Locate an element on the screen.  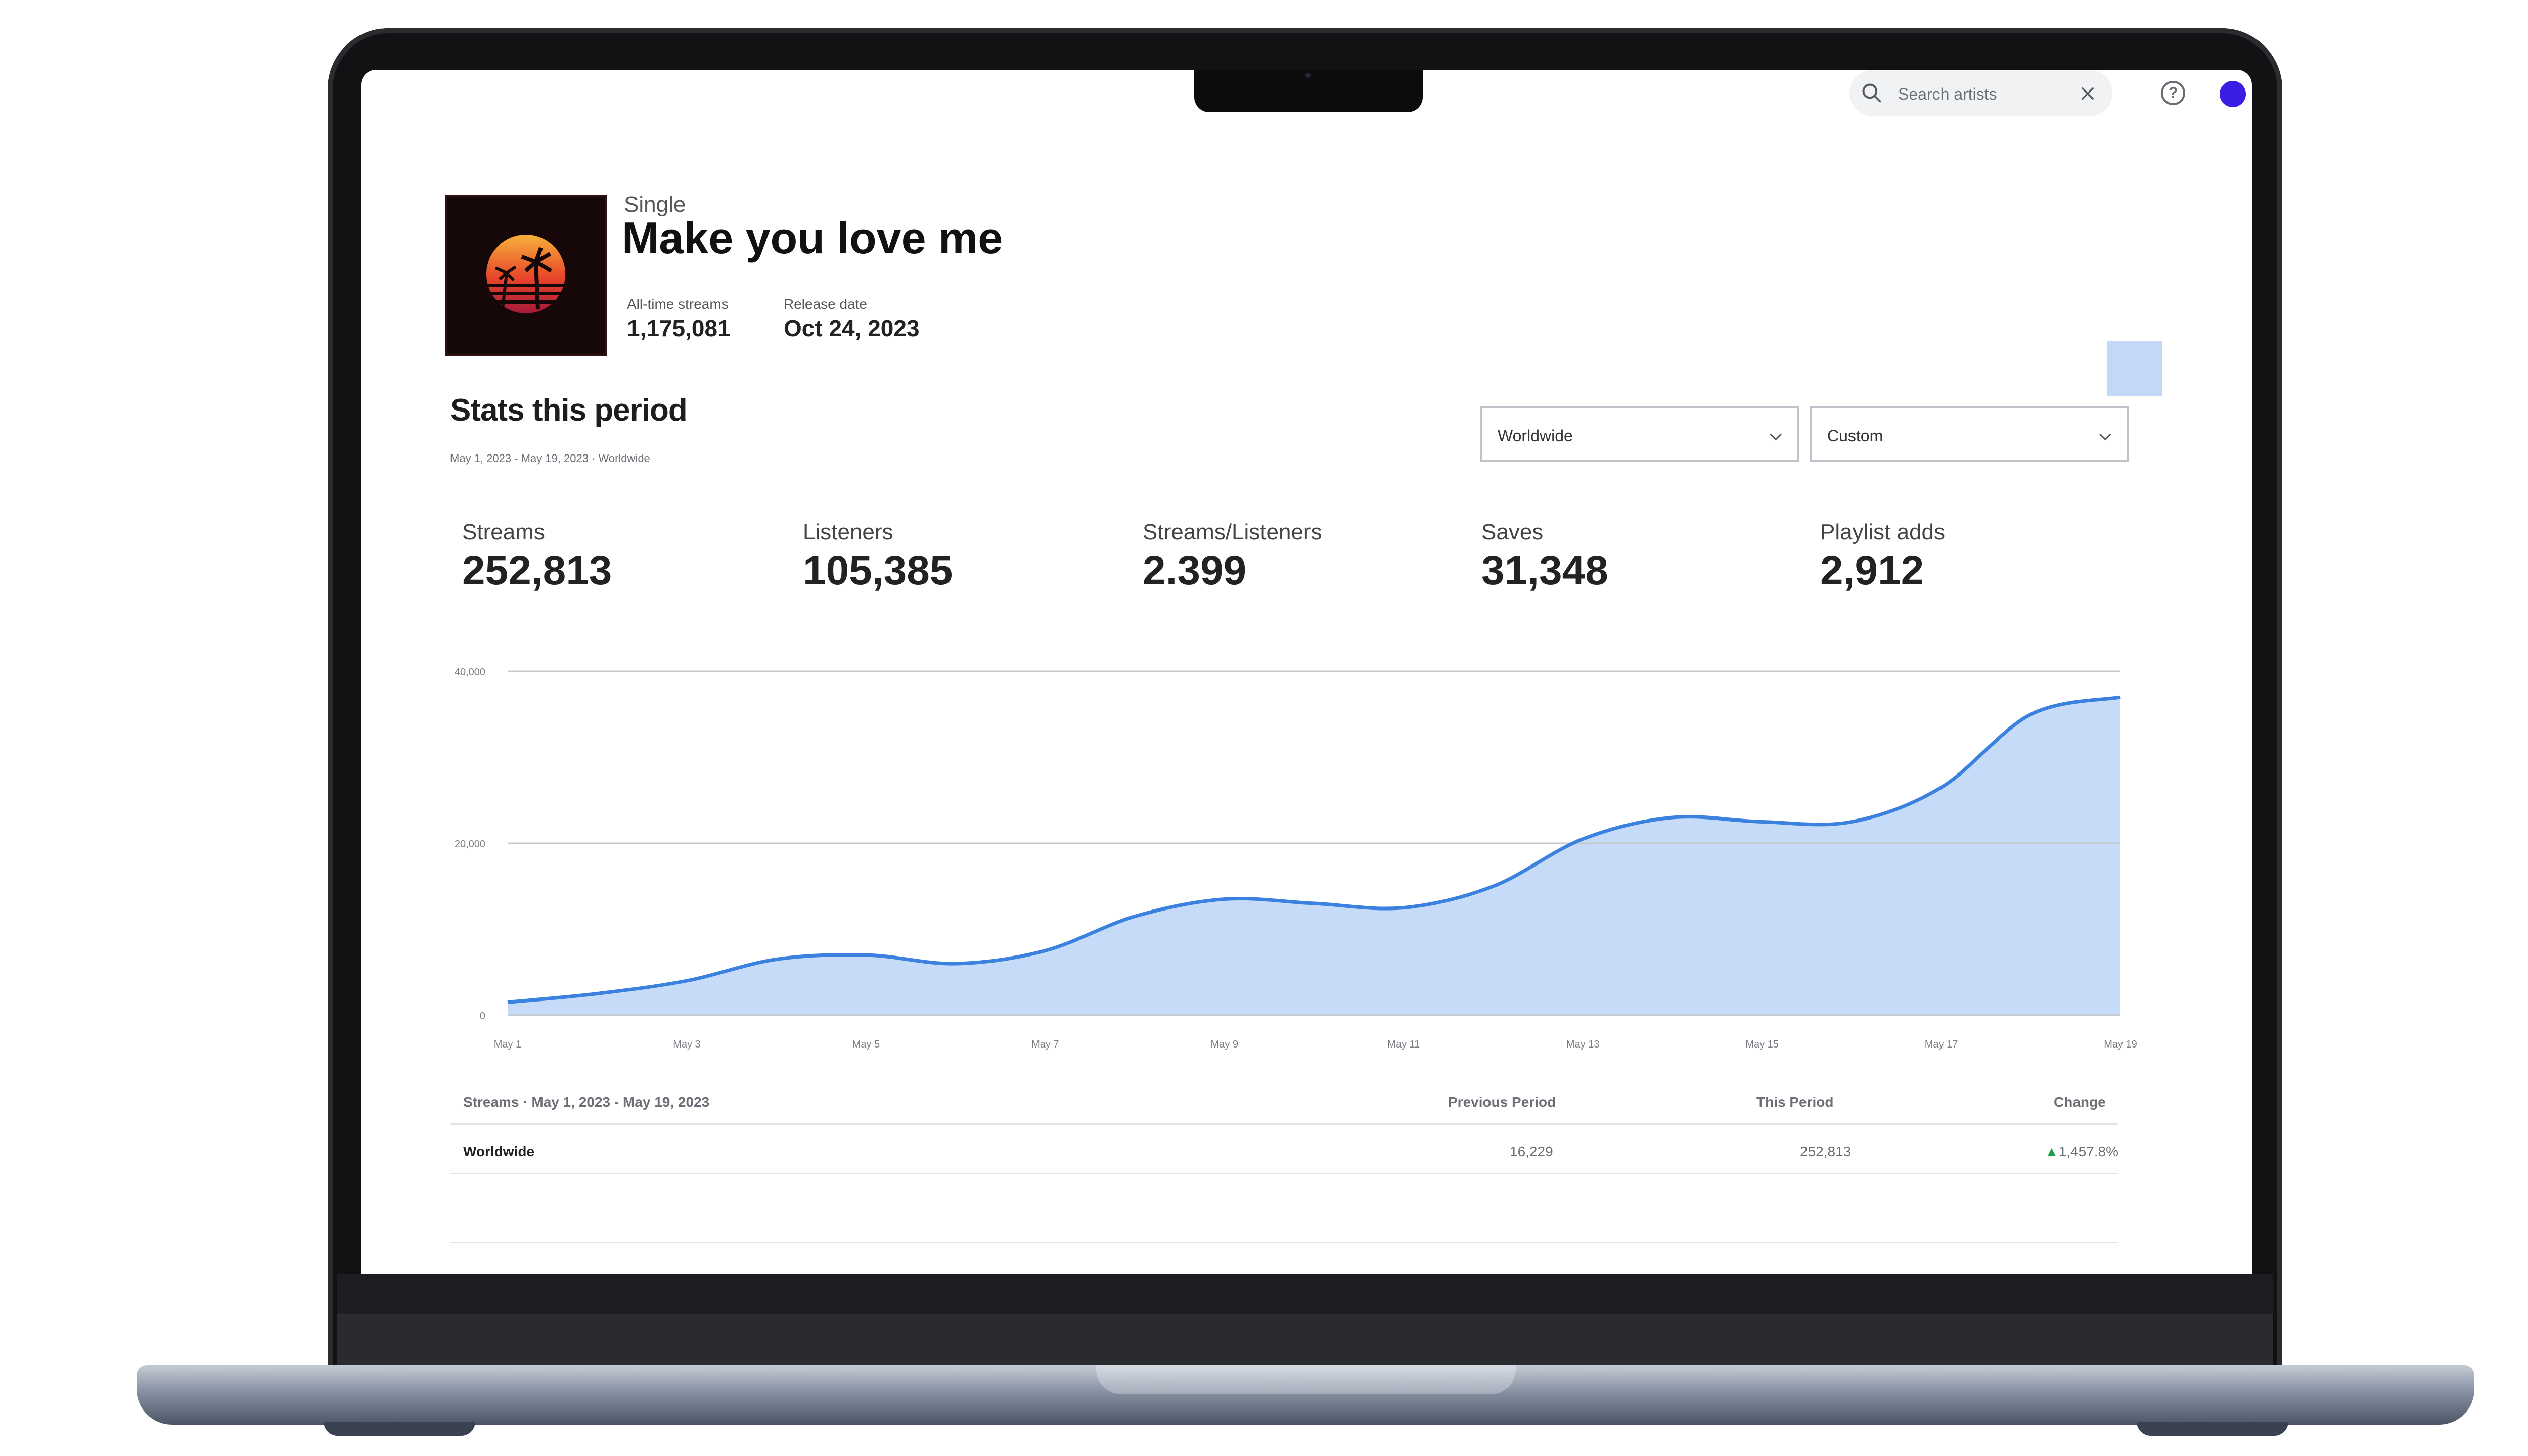
alltime-streams-label: All-time streams is located at coordinates (678, 304).